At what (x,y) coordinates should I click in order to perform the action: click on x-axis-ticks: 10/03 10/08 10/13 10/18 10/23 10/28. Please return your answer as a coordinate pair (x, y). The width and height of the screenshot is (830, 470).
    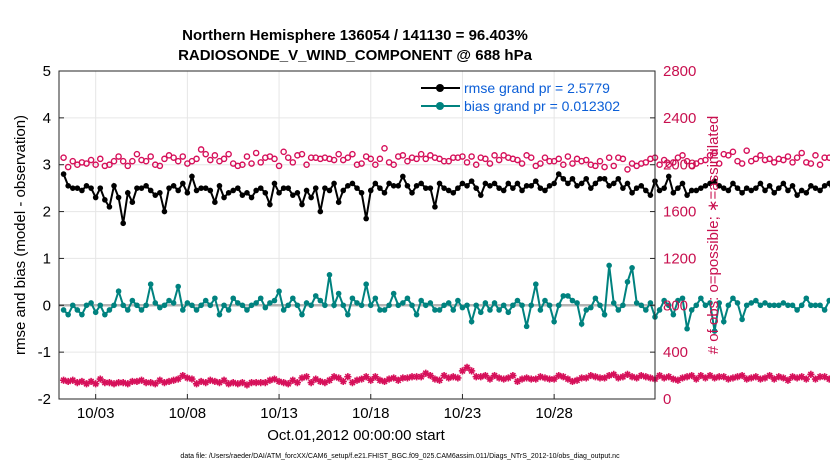
    Looking at the image, I should click on (325, 408).